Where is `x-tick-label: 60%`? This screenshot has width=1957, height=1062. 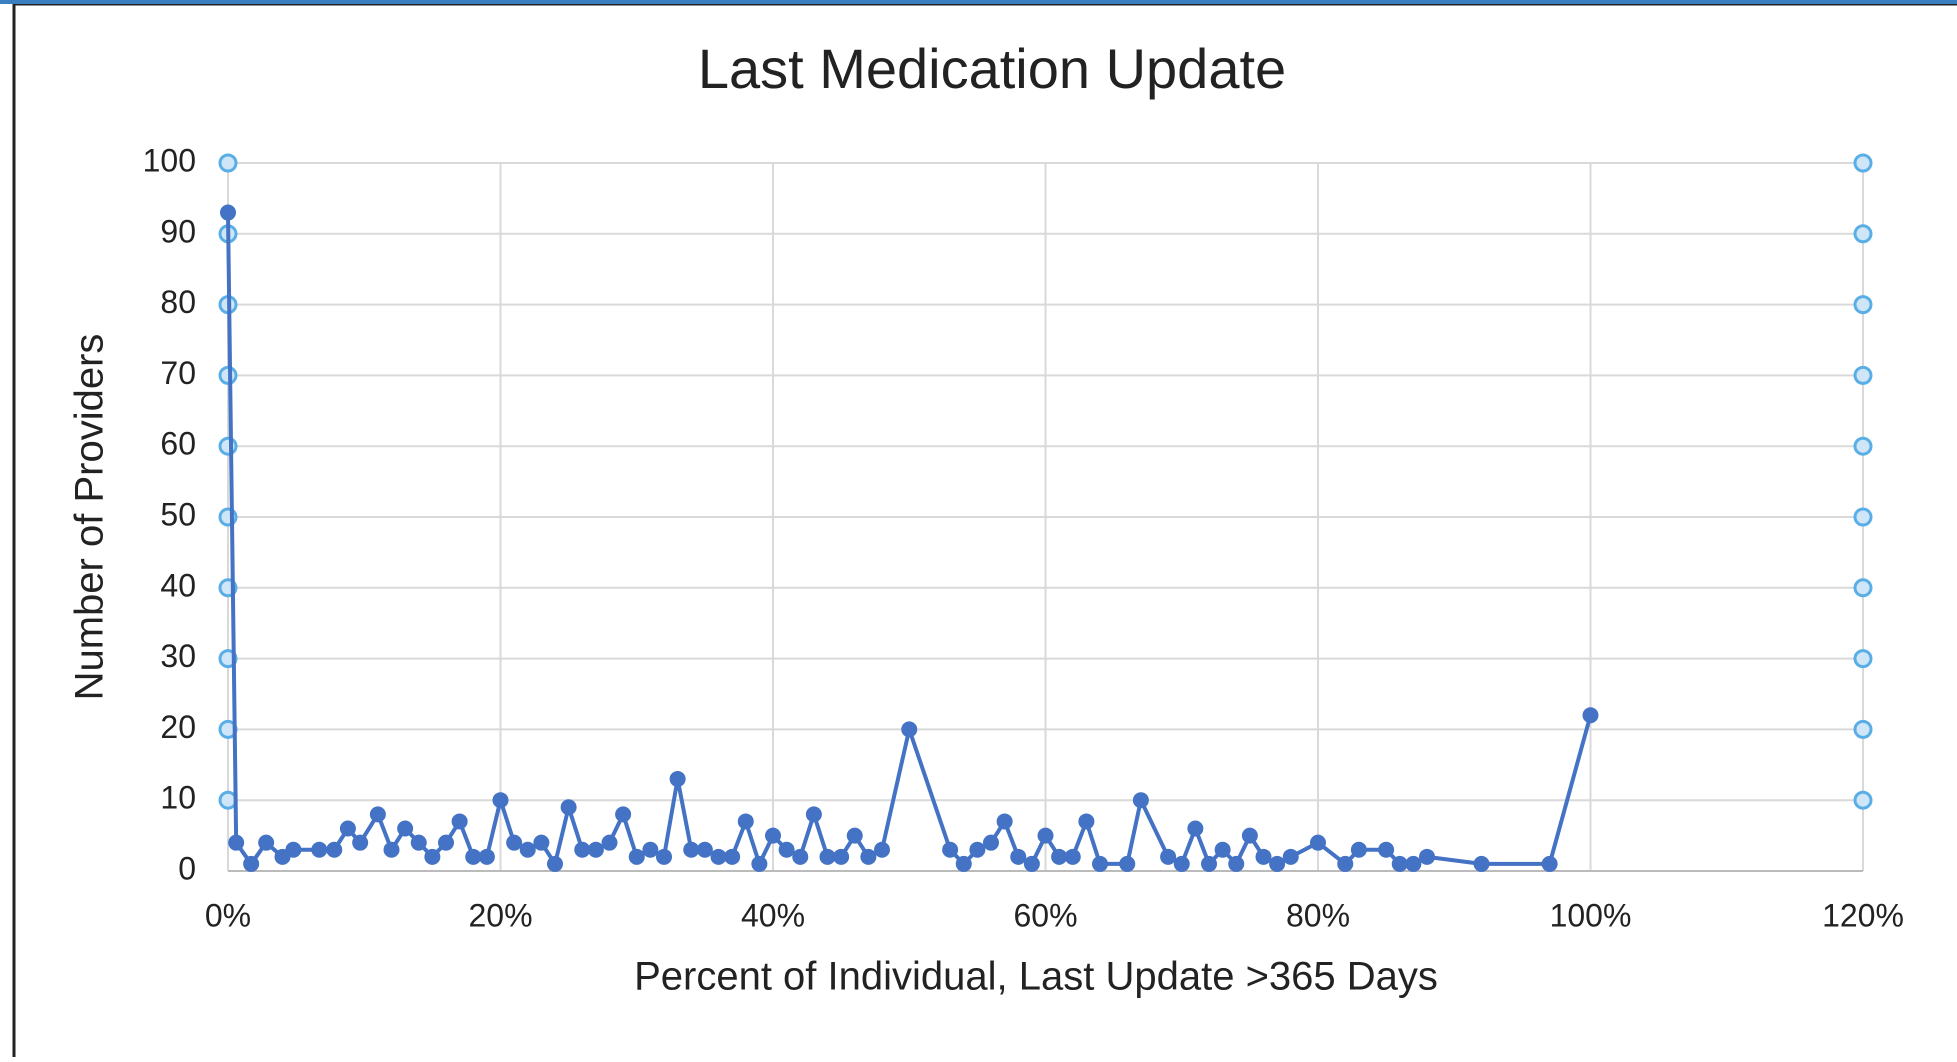
x-tick-label: 60% is located at coordinates (1045, 915).